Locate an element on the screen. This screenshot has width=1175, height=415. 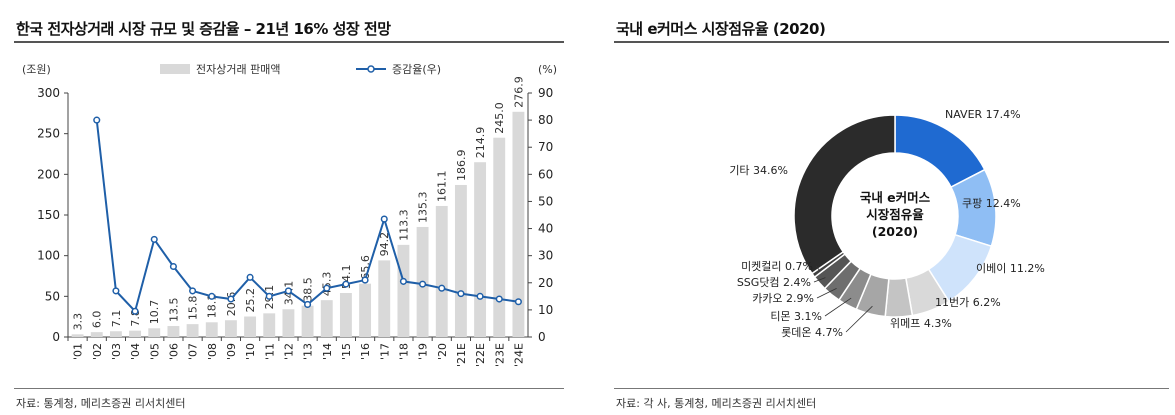
slice-label: 티몬 3.1% is located at coordinates (796, 316).